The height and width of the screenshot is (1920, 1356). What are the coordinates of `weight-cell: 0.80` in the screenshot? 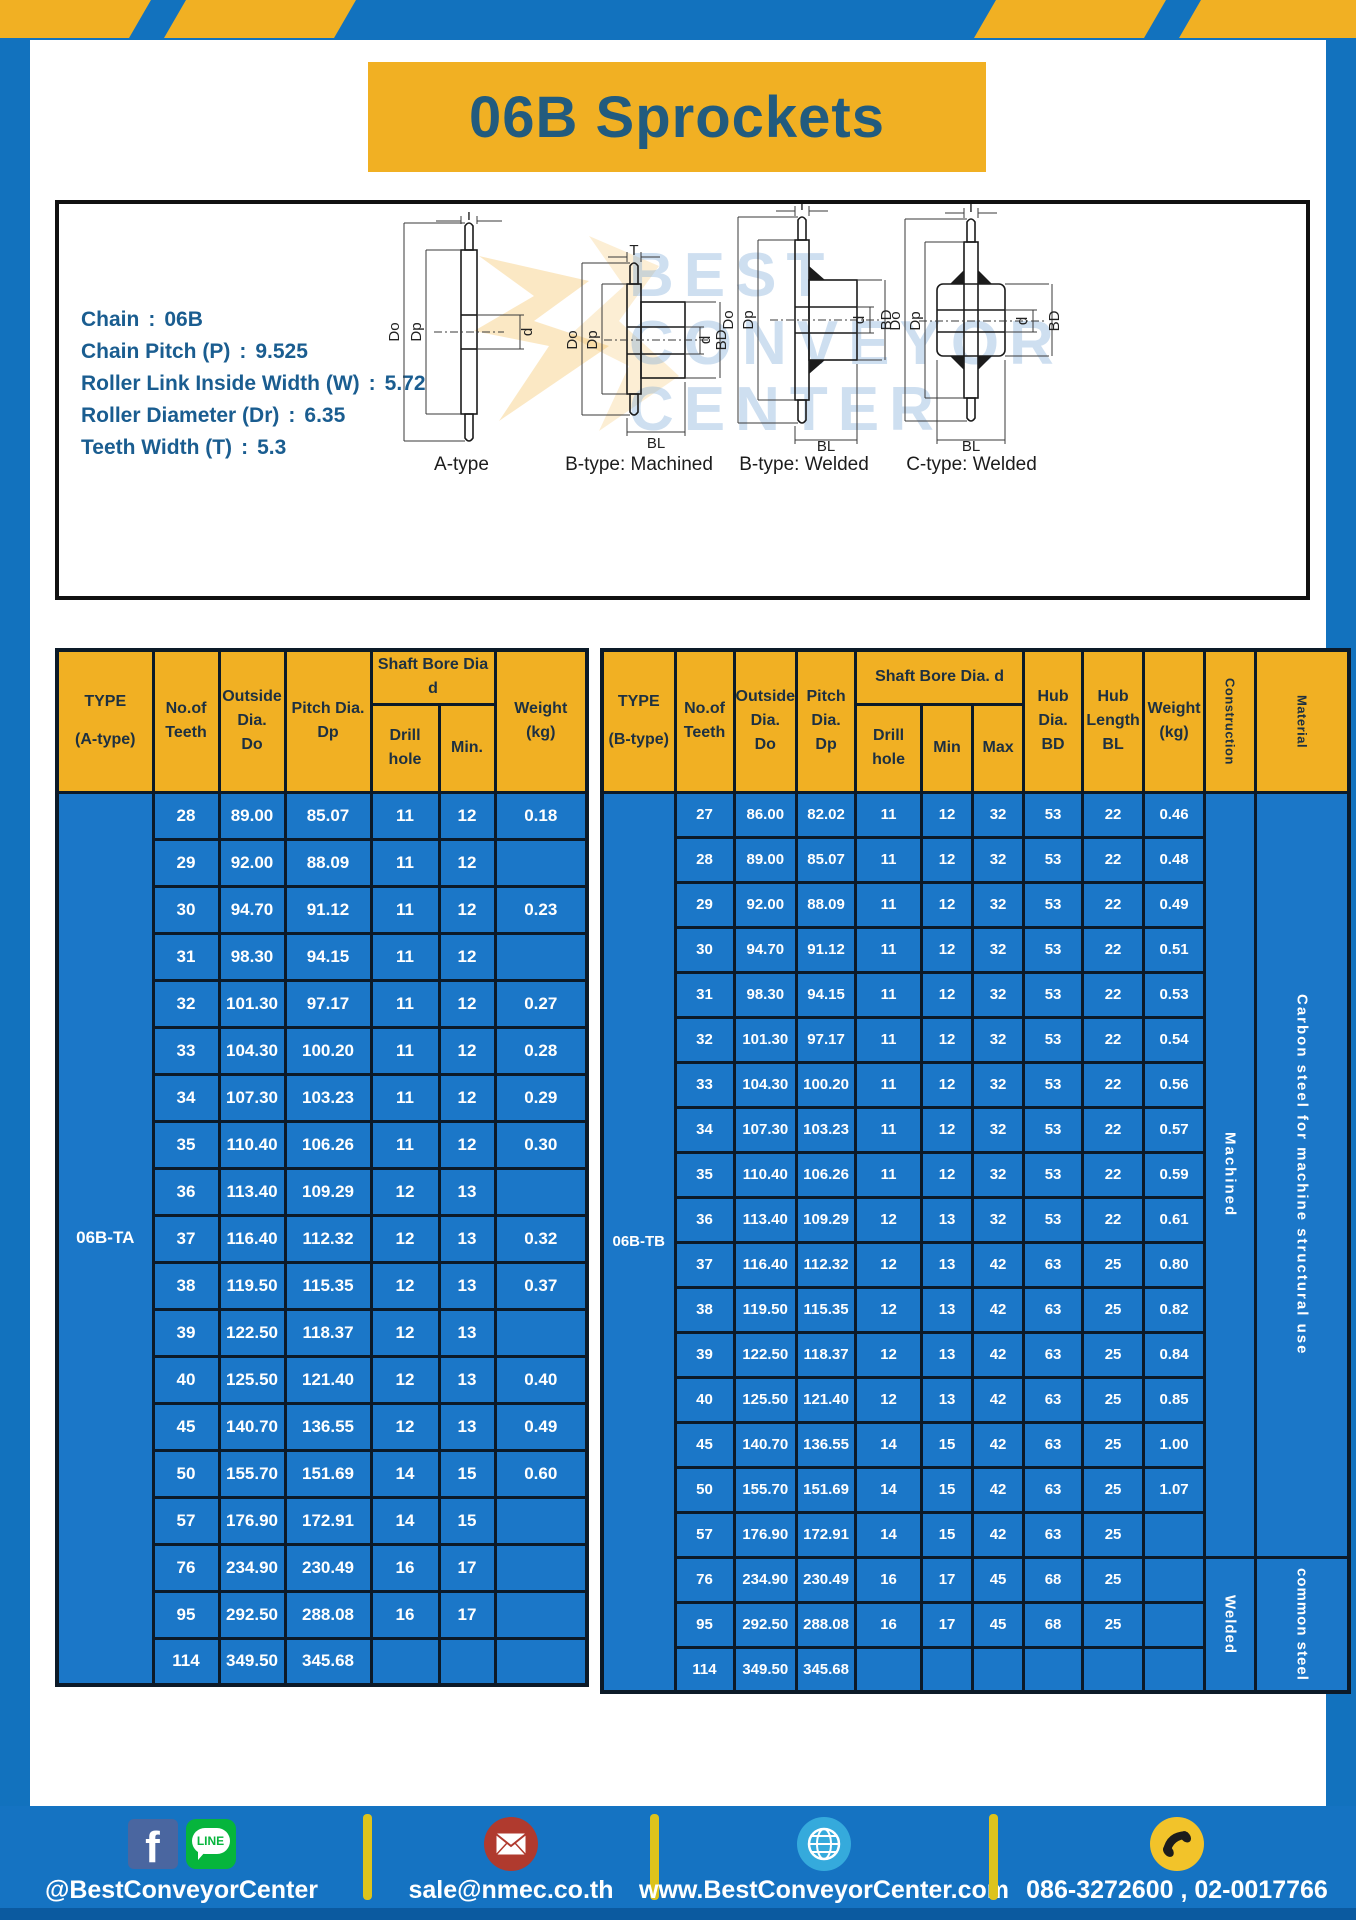 It's located at (1174, 1264).